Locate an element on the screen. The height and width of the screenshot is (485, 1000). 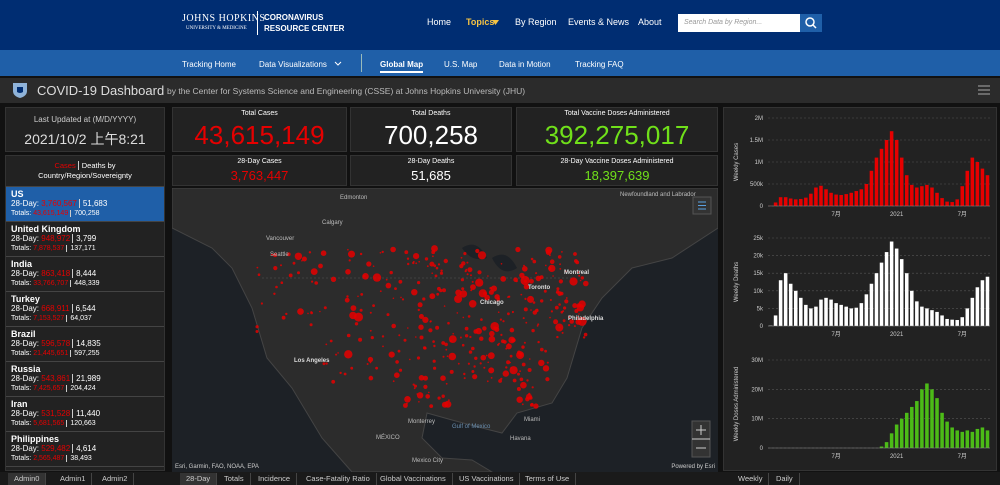
logo-line: UNIVERSITY & MEDICINE is located at coordinates (216, 28).